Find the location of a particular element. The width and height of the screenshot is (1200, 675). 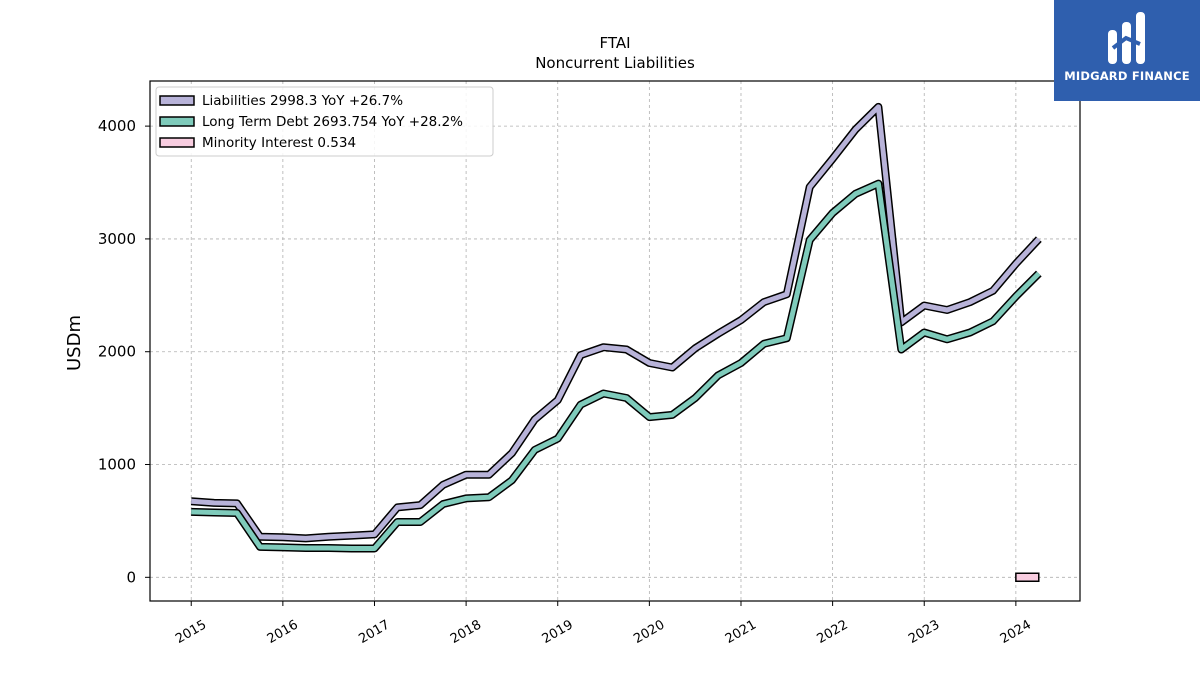

y-tick-label: 2000 is located at coordinates (117, 352).